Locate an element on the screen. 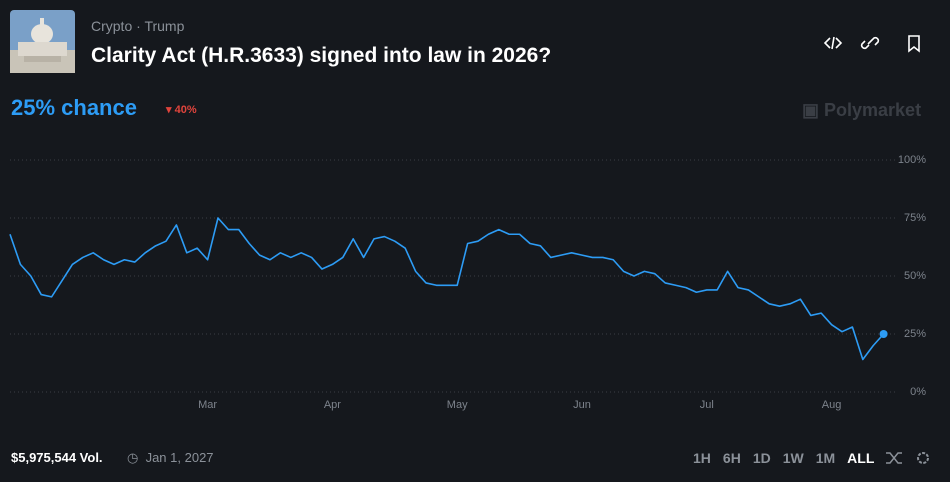 The image size is (950, 482). tags: Crypto · Trump is located at coordinates (138, 26).